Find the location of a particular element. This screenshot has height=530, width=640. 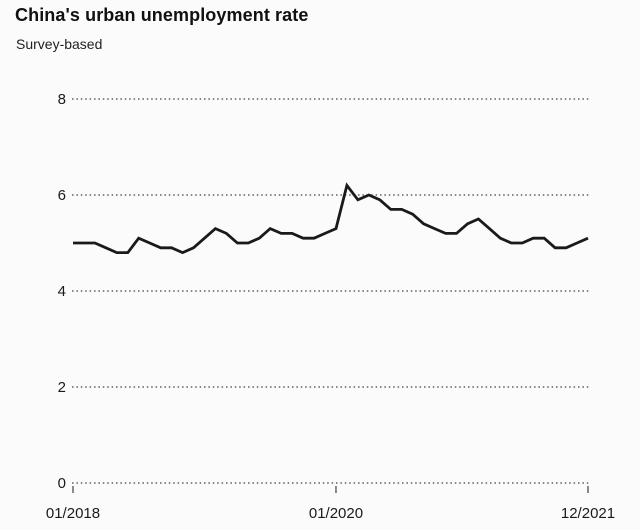

x-axis-tick-label: 01/2018 is located at coordinates (73, 513).